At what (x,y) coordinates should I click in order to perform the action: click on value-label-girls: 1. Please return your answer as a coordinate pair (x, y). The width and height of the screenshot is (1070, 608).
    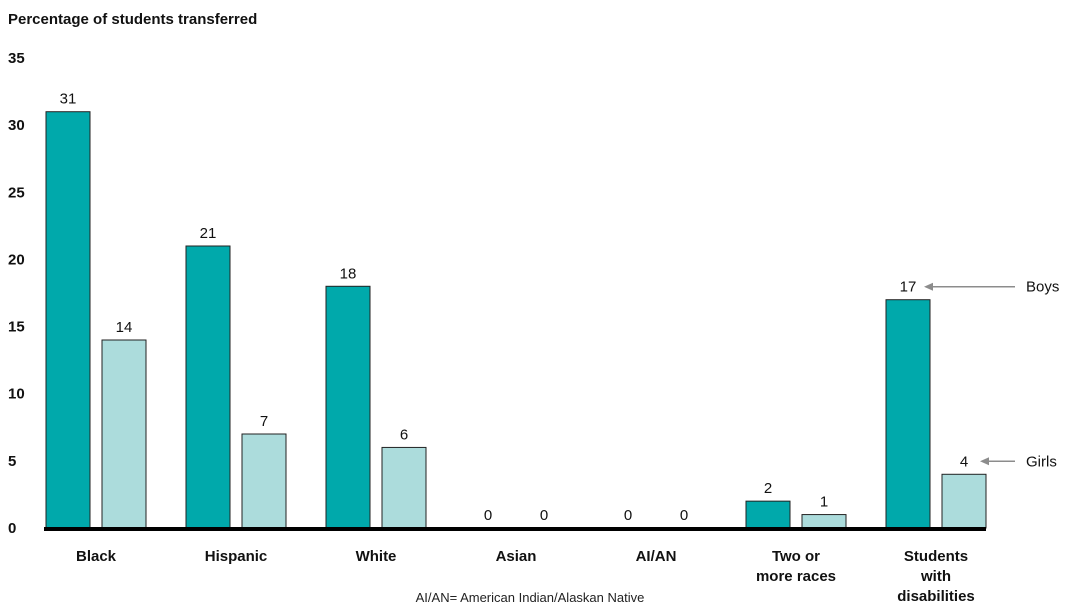
    Looking at the image, I should click on (824, 502).